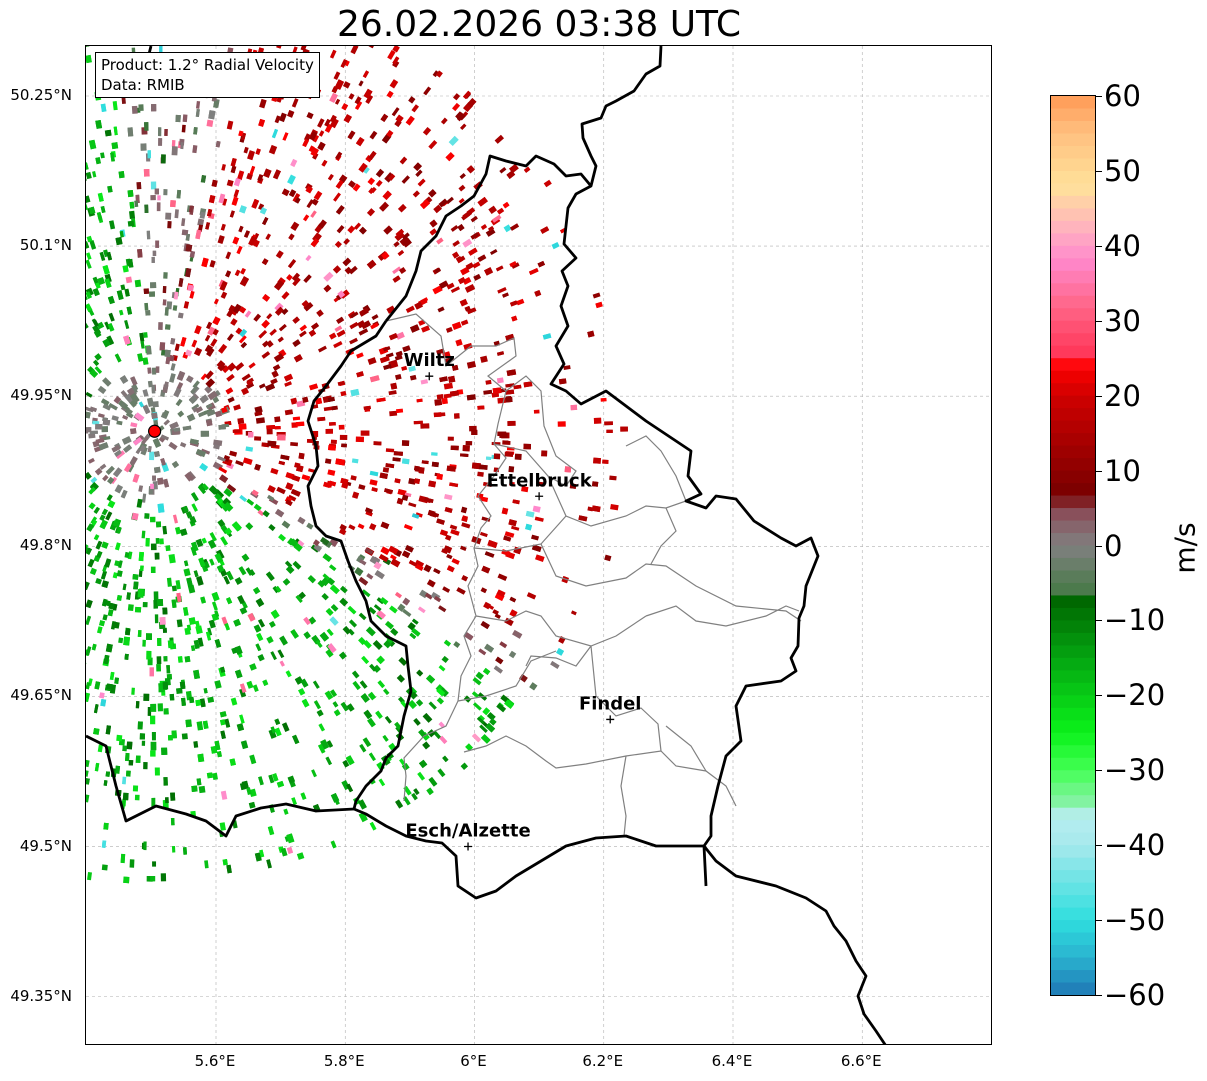  Describe the element at coordinates (540, 480) in the screenshot. I see `city-label: Ettelbruck` at that location.